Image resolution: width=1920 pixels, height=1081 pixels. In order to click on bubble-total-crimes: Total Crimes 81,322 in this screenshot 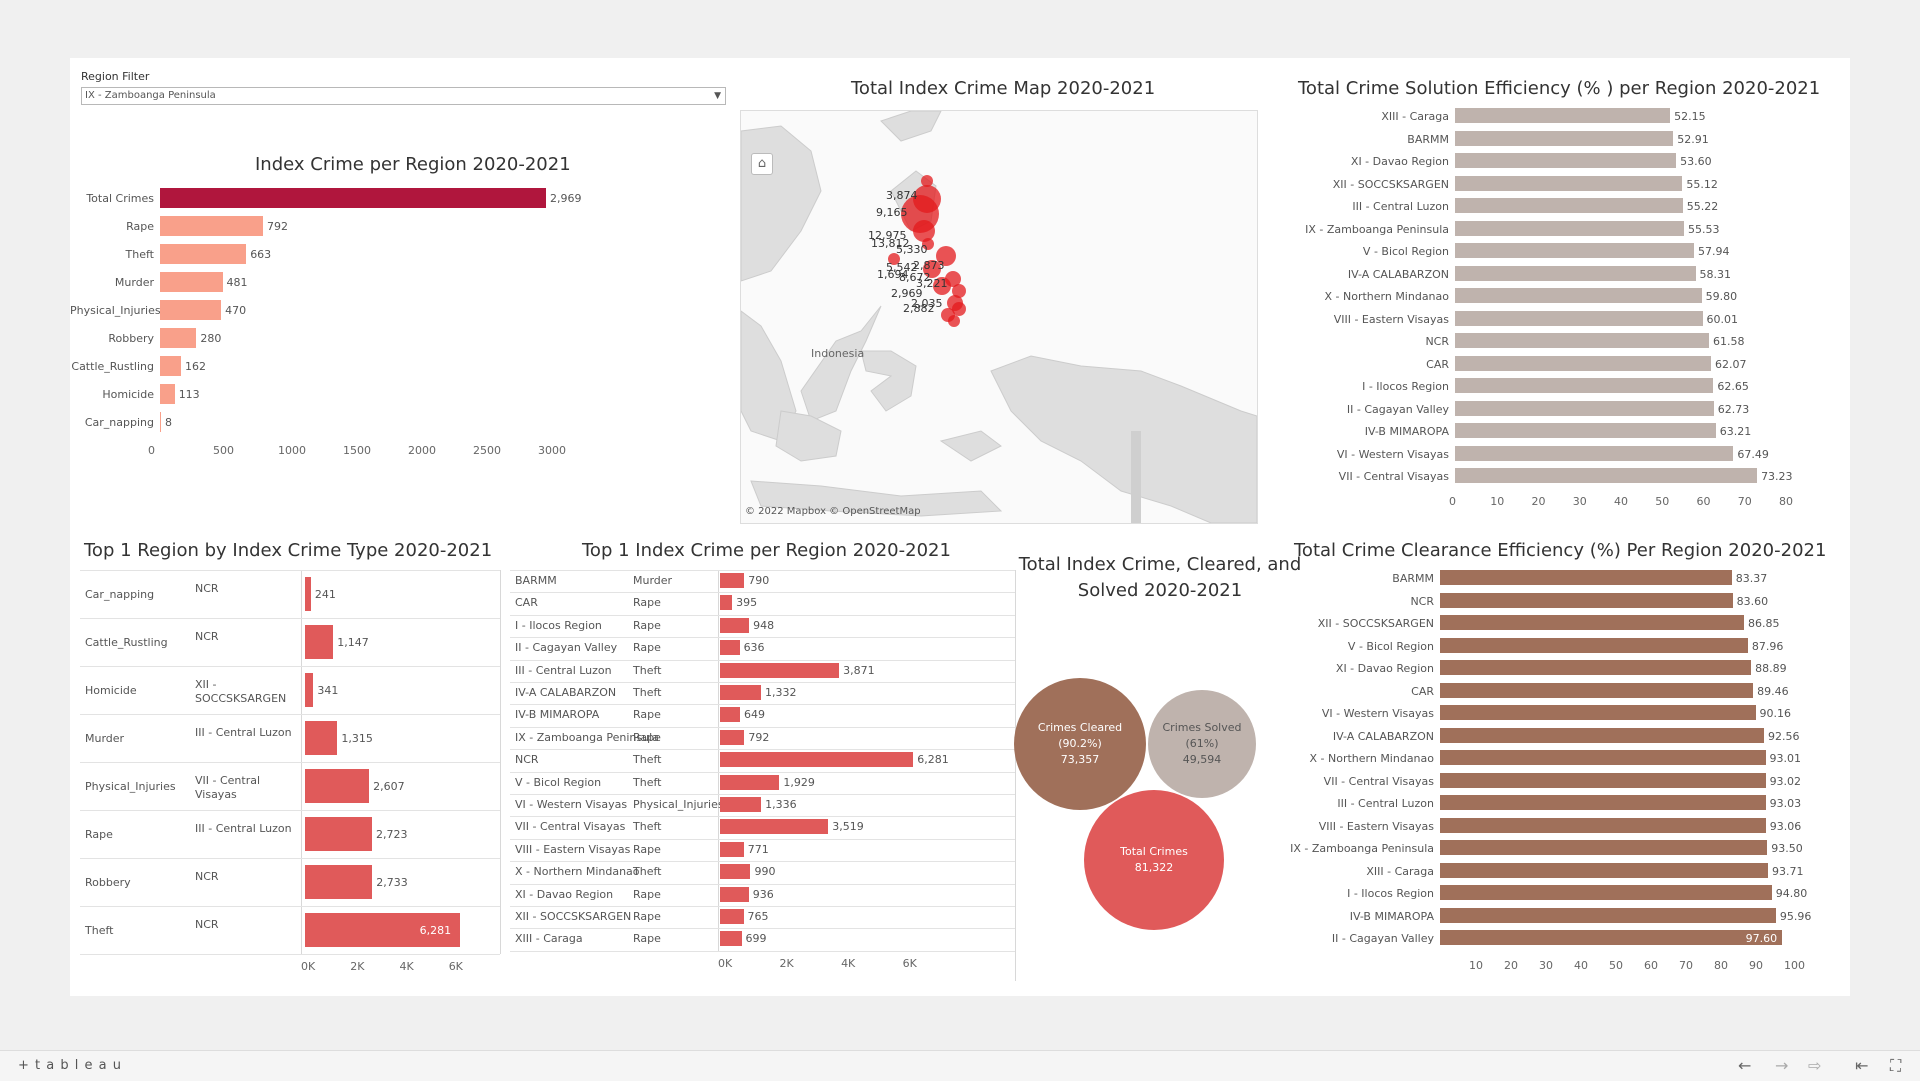, I will do `click(1154, 860)`.